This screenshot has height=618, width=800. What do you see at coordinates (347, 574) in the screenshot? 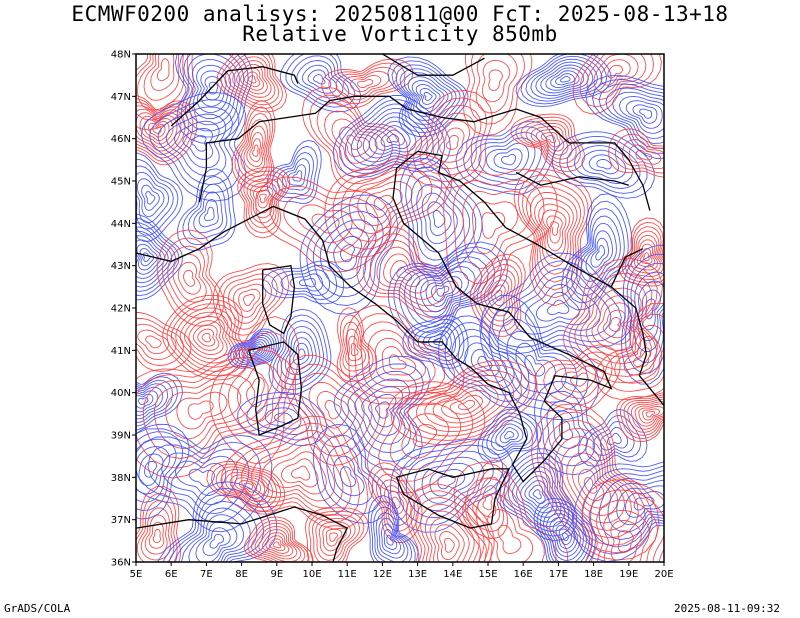
I see `x-tick-label: 11E` at bounding box center [347, 574].